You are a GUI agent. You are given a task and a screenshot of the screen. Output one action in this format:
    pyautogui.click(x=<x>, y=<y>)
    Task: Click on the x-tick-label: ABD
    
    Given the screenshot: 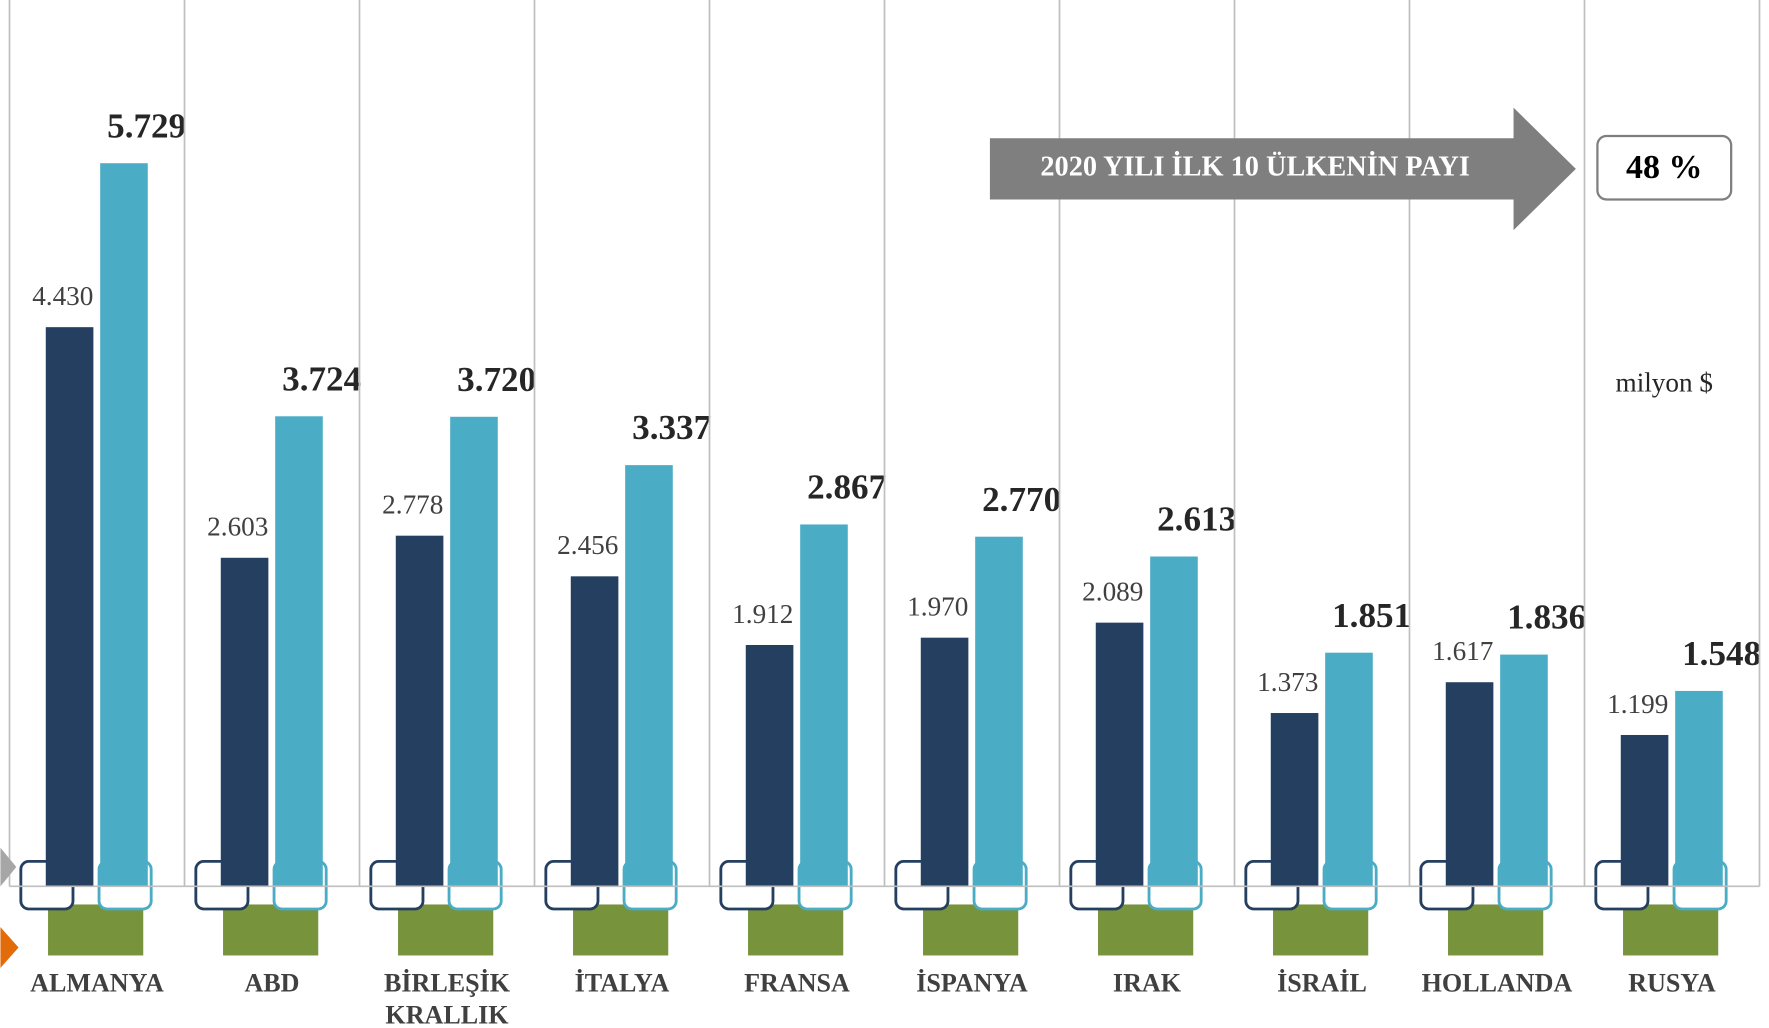 What is the action you would take?
    pyautogui.click(x=272, y=983)
    